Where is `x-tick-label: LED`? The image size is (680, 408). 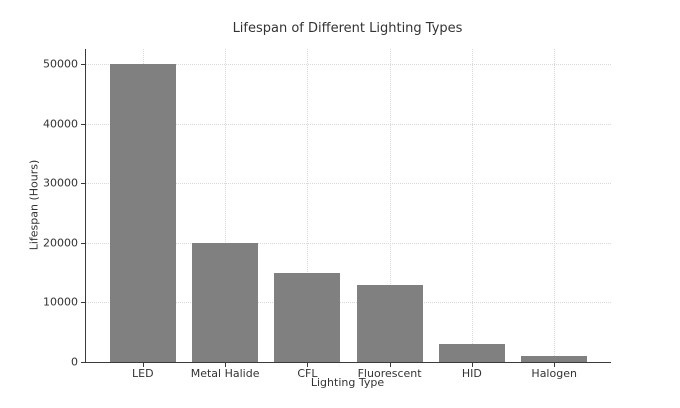
x-tick-label: LED is located at coordinates (143, 373).